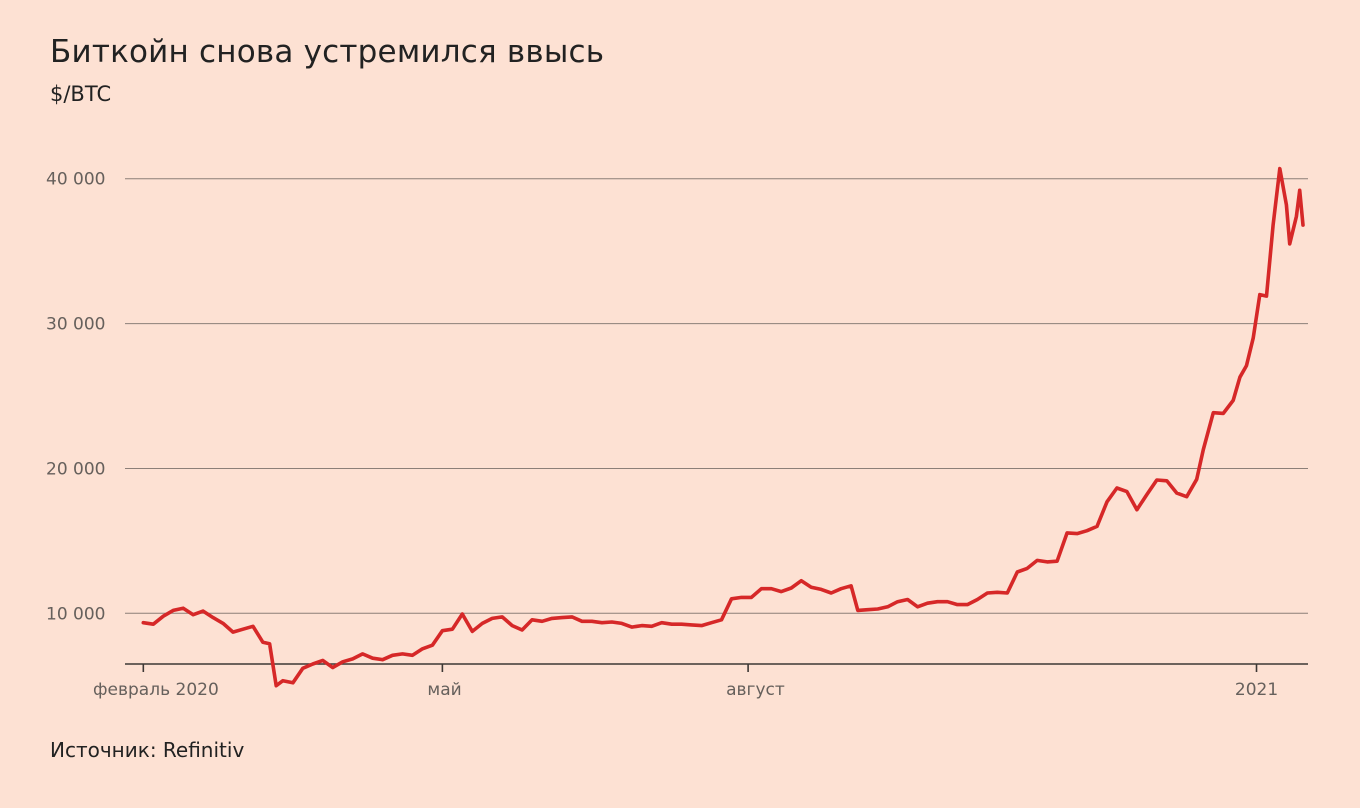 The width and height of the screenshot is (1360, 808). Describe the element at coordinates (75, 469) in the screenshot. I see `y-tick-label: 20 000` at that location.